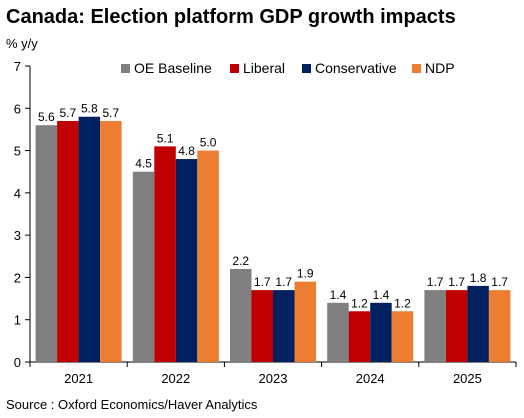  What do you see at coordinates (17, 151) in the screenshot?
I see `y-tick-label: 5` at bounding box center [17, 151].